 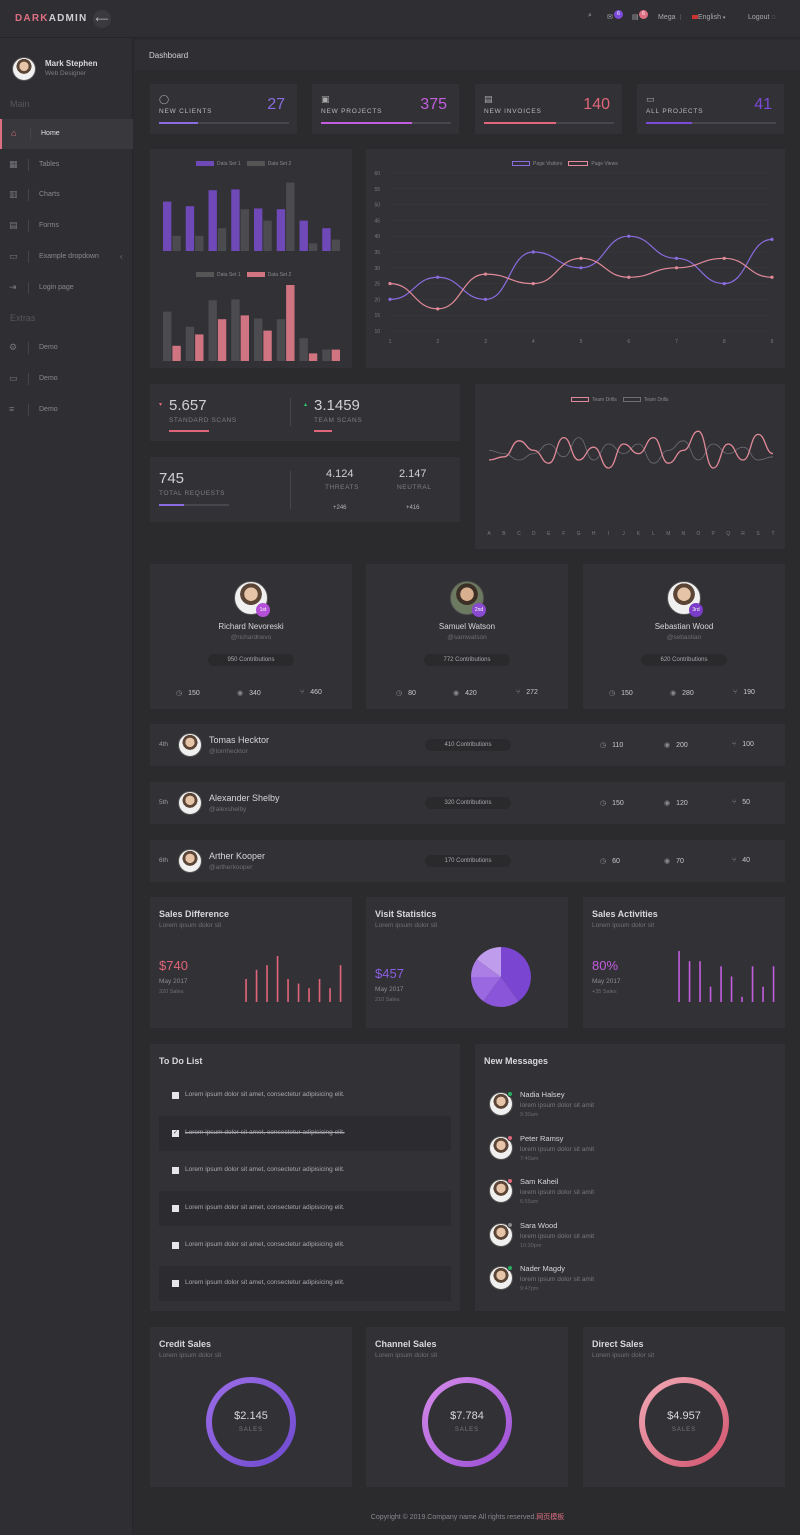 What do you see at coordinates (377, 190) in the screenshot?
I see `y-tick-label: 55` at bounding box center [377, 190].